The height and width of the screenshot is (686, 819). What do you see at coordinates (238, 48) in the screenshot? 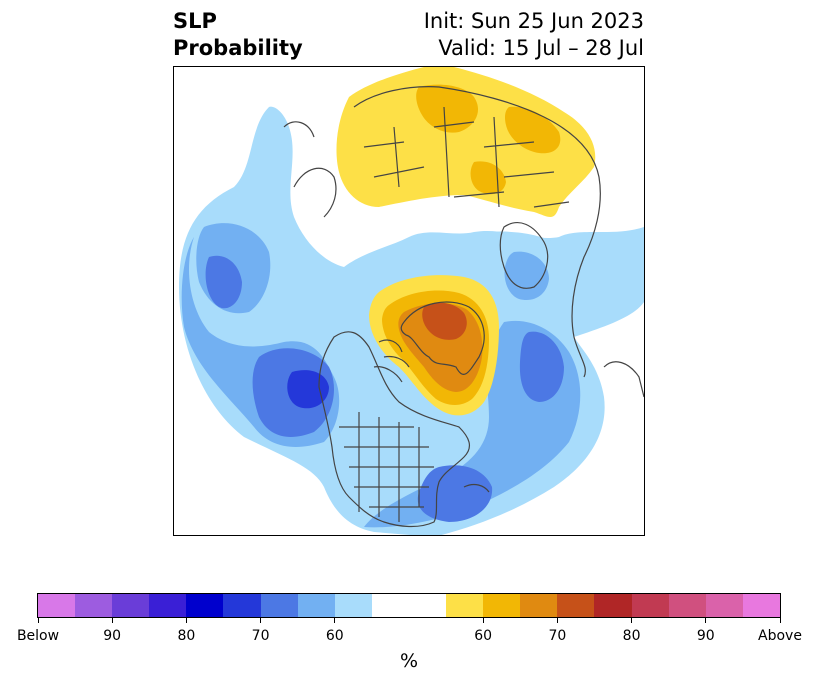
I see `title-product: Probability` at bounding box center [238, 48].